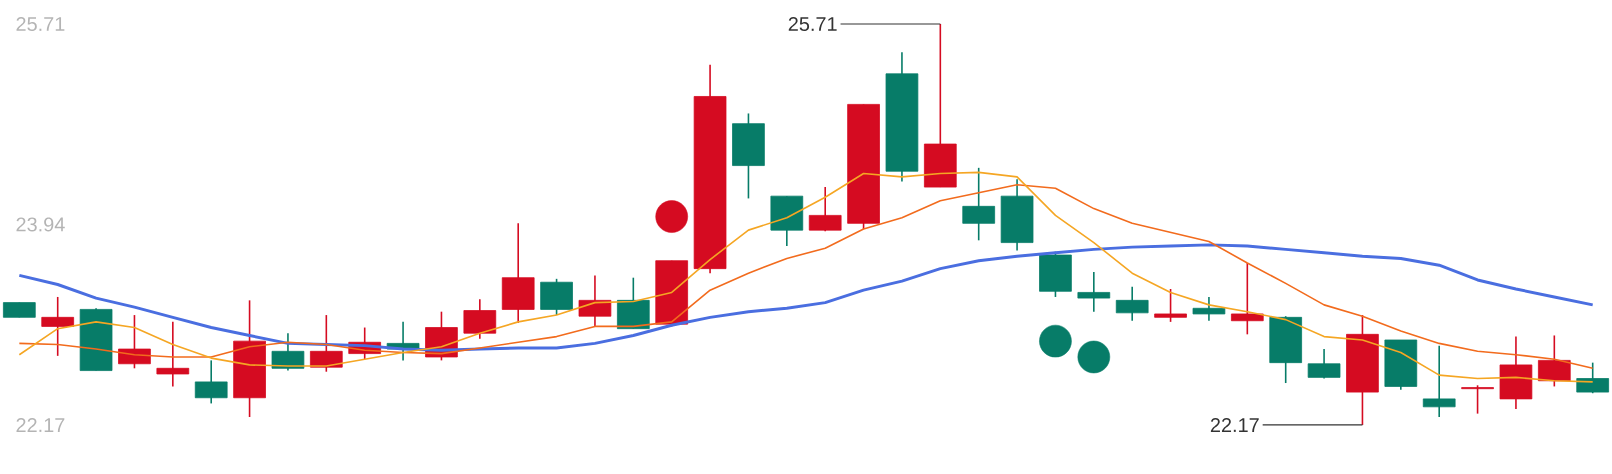 The height and width of the screenshot is (474, 1612). What do you see at coordinates (1234, 425) in the screenshot?
I see `annotation: 22.17` at bounding box center [1234, 425].